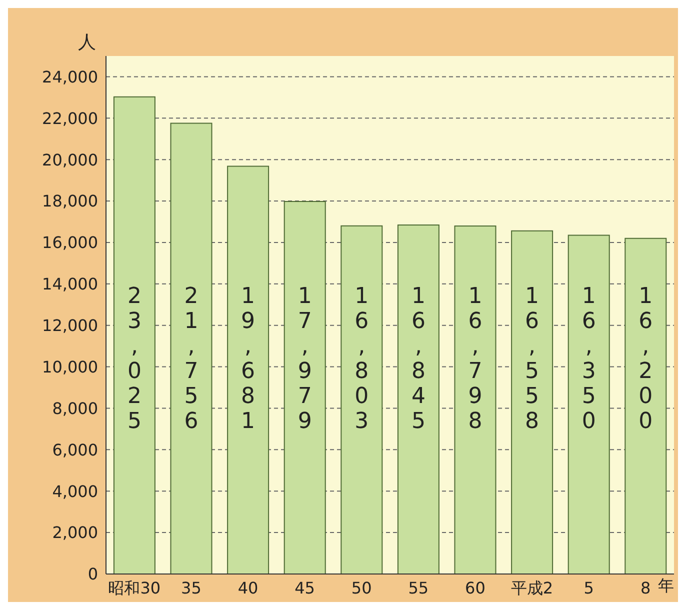  I want to click on x-tick-label: 8, so click(645, 588).